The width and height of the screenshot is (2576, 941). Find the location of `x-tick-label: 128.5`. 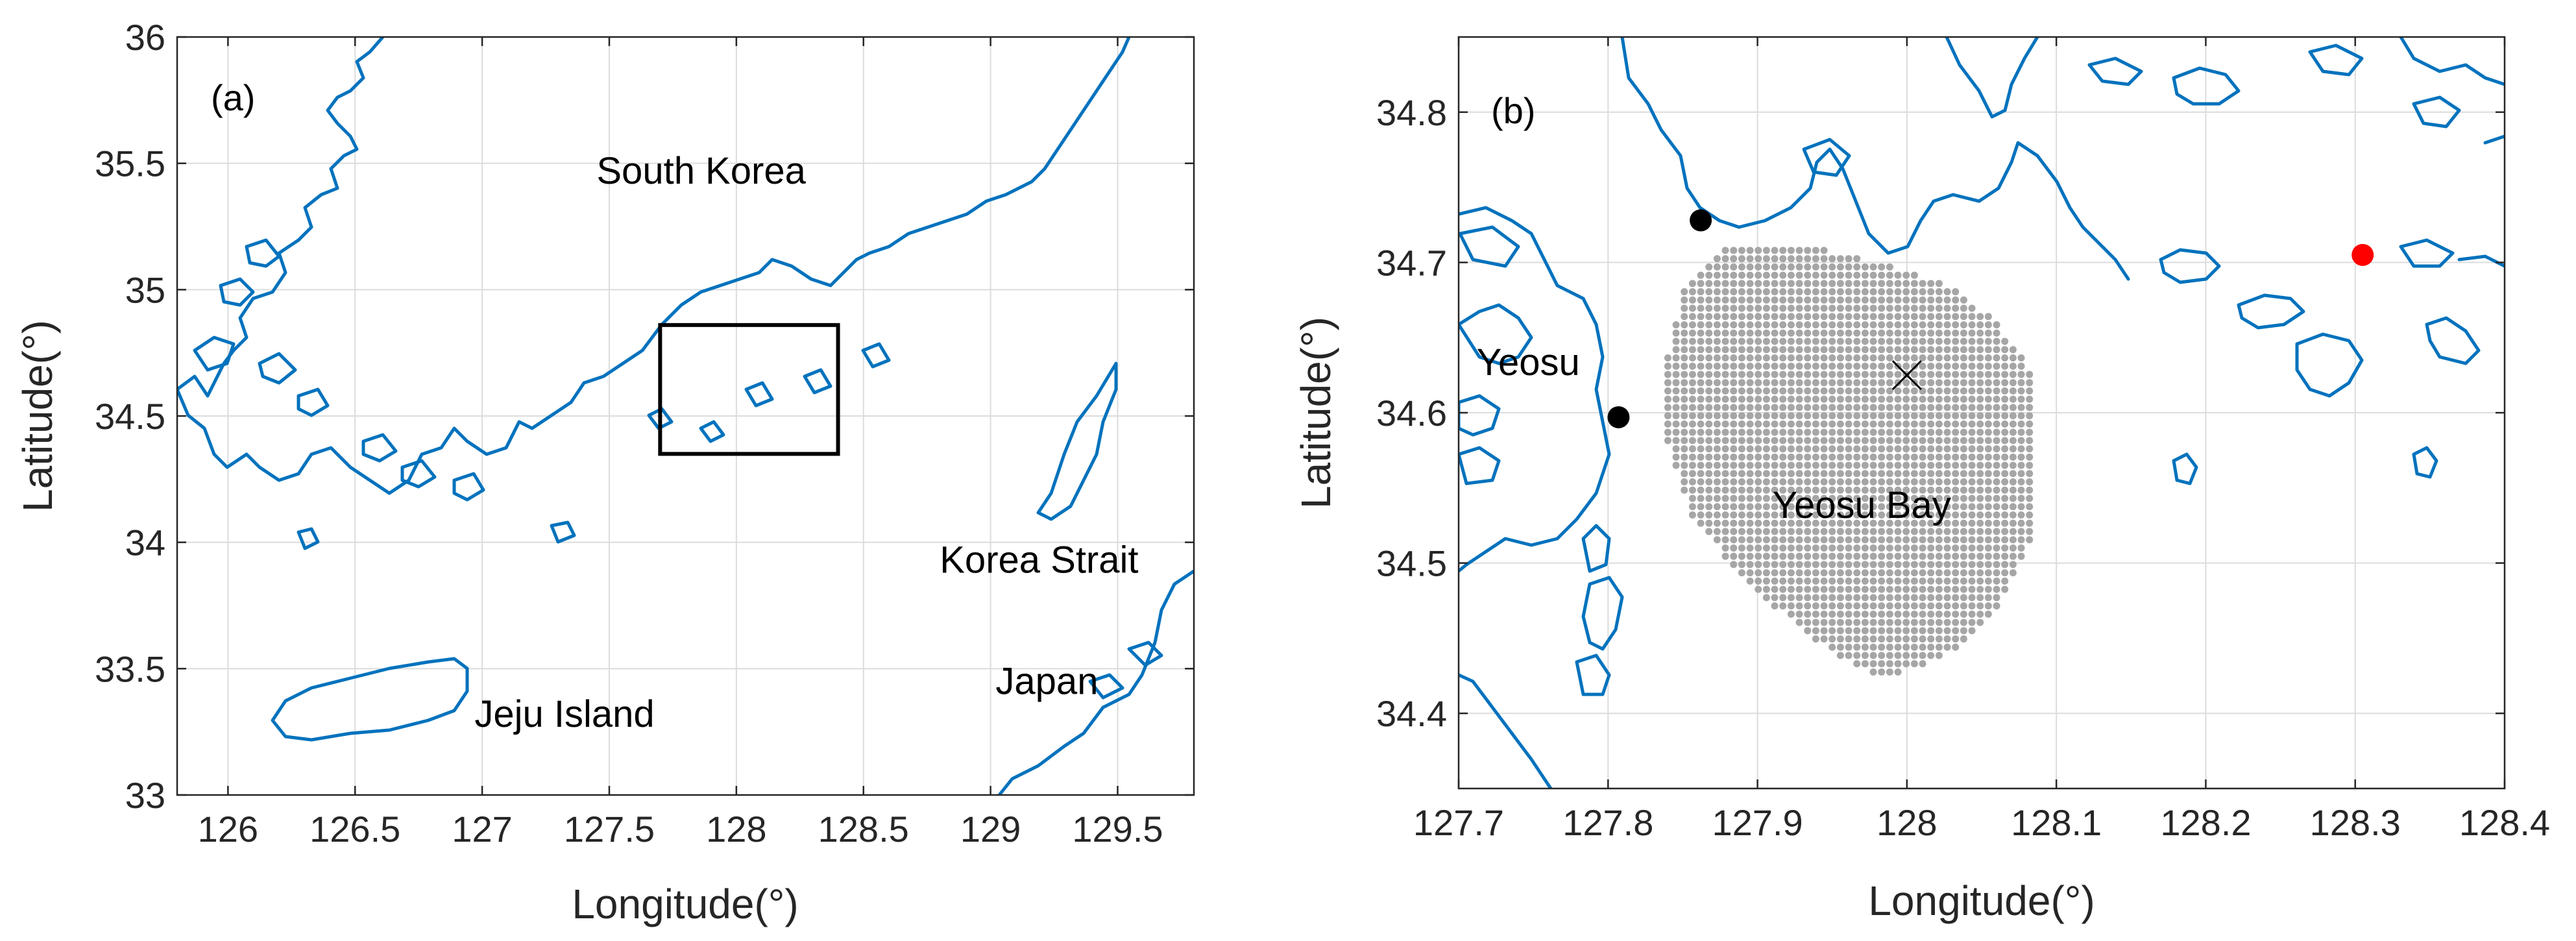

x-tick-label: 128.5 is located at coordinates (863, 829).